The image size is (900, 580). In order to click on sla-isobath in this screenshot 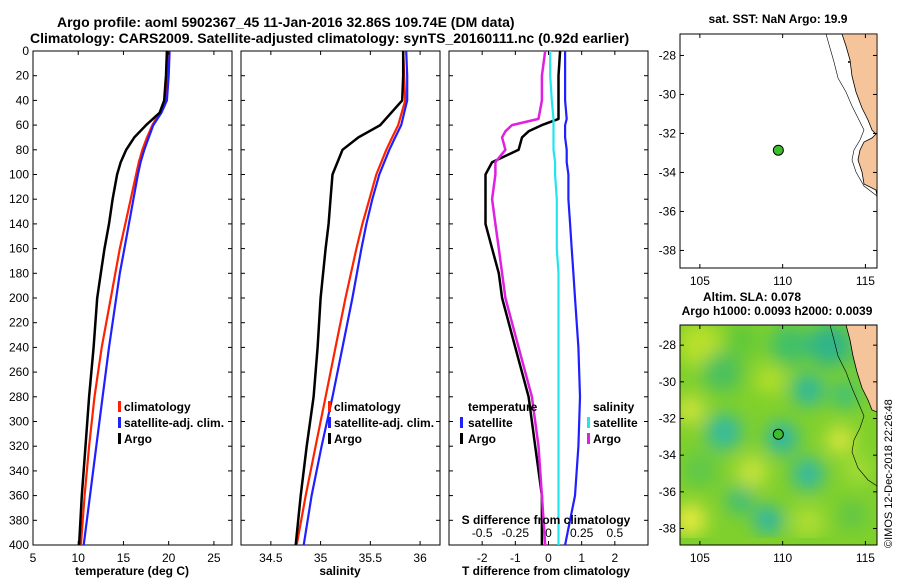, I will do `click(853, 406)`.